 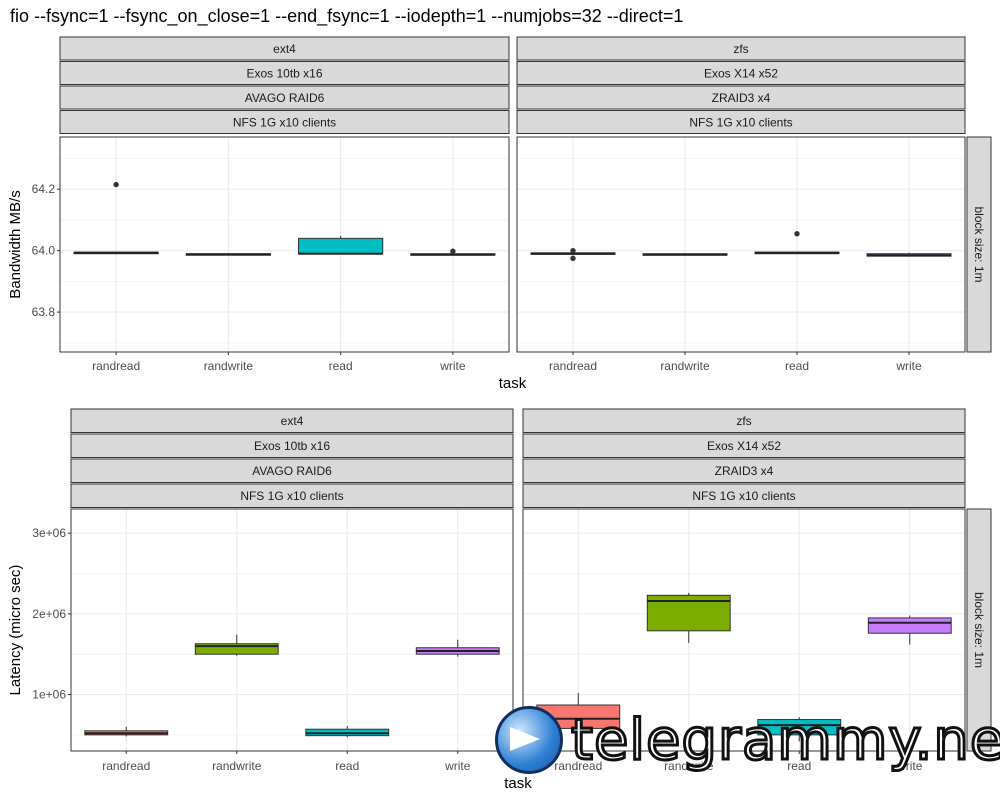 I want to click on telegram-logo-icon, so click(x=529, y=740).